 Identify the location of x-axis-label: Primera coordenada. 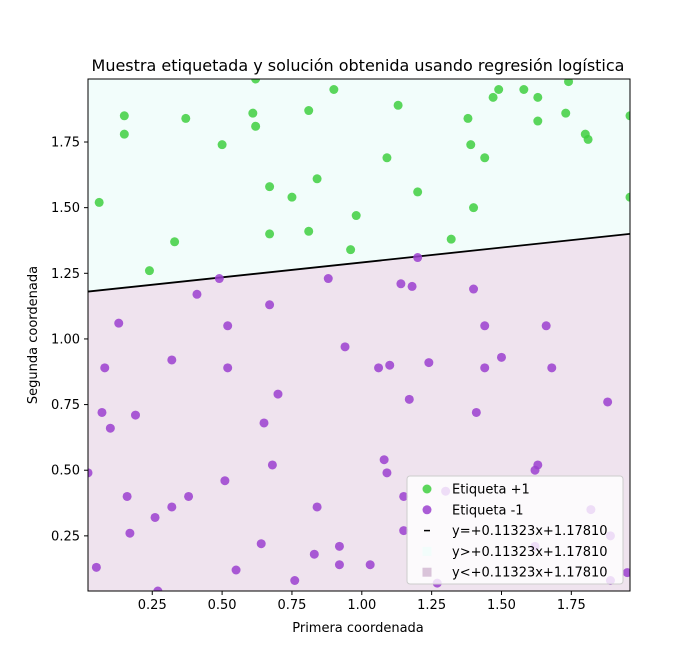
(358, 628).